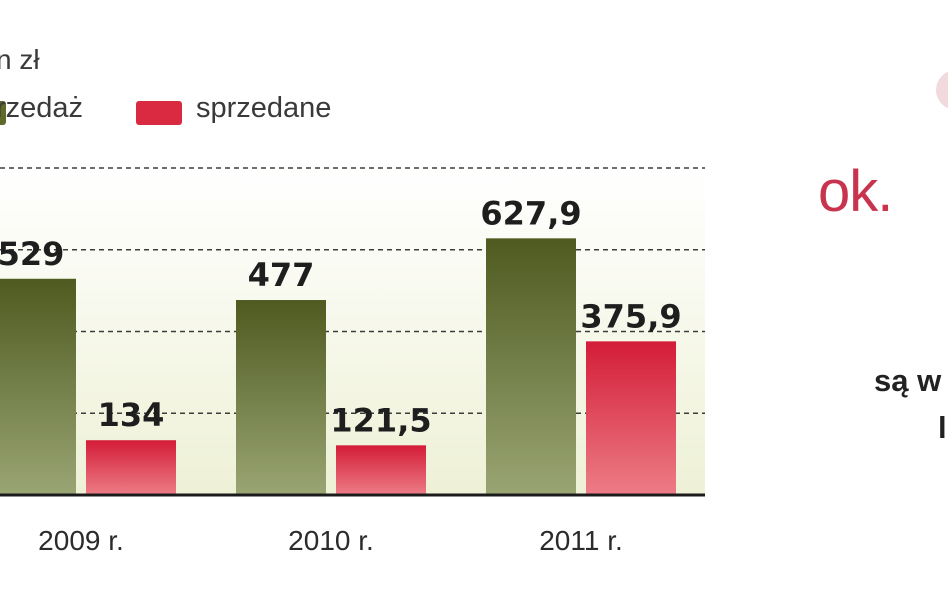 Image resolution: width=948 pixels, height=593 pixels. What do you see at coordinates (630, 316) in the screenshot?
I see `value-label: 375,9` at bounding box center [630, 316].